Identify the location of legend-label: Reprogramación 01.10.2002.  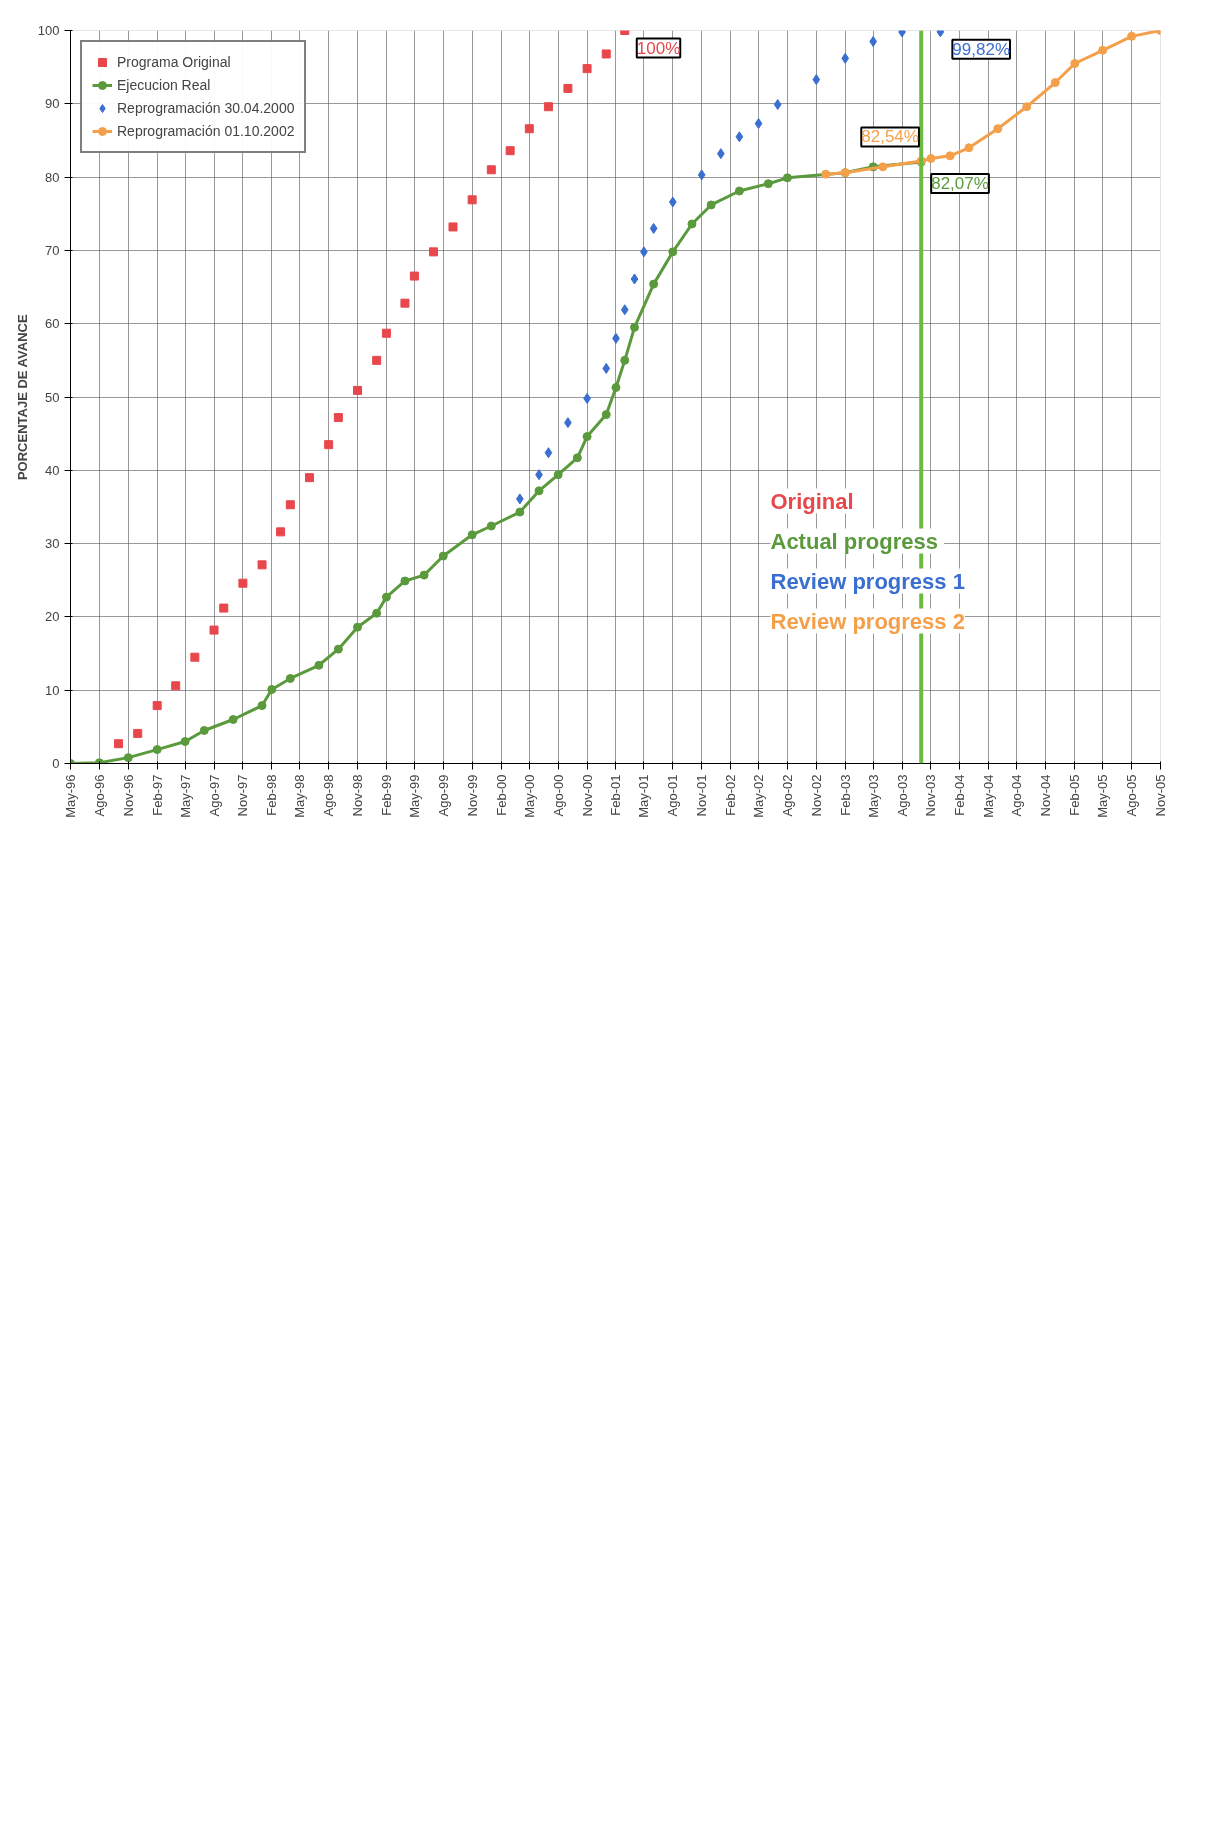
(206, 131).